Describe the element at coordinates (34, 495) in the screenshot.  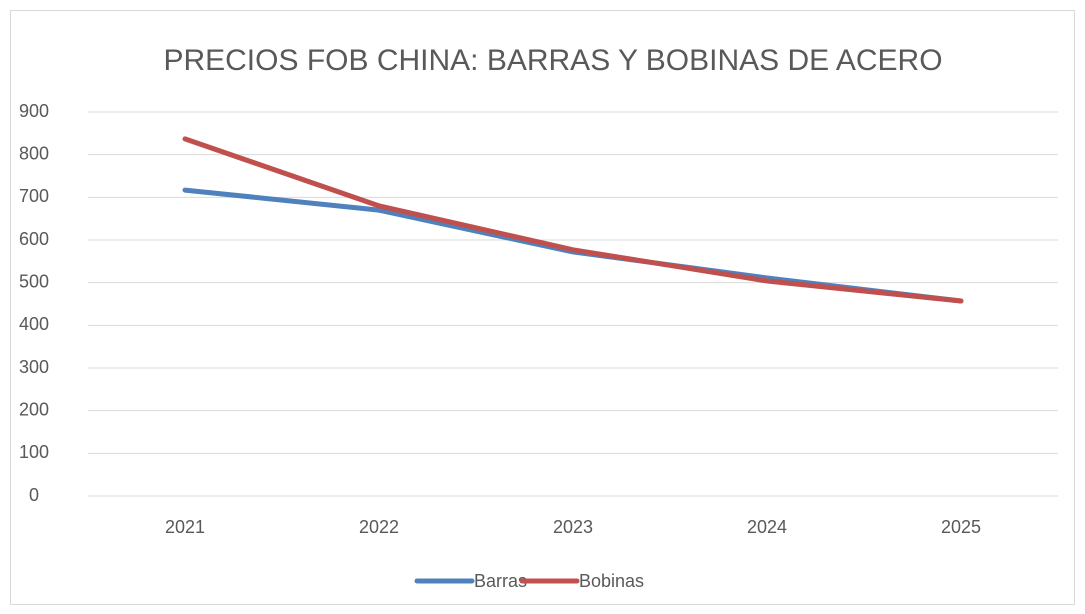
I see `y-tick-label: 0` at that location.